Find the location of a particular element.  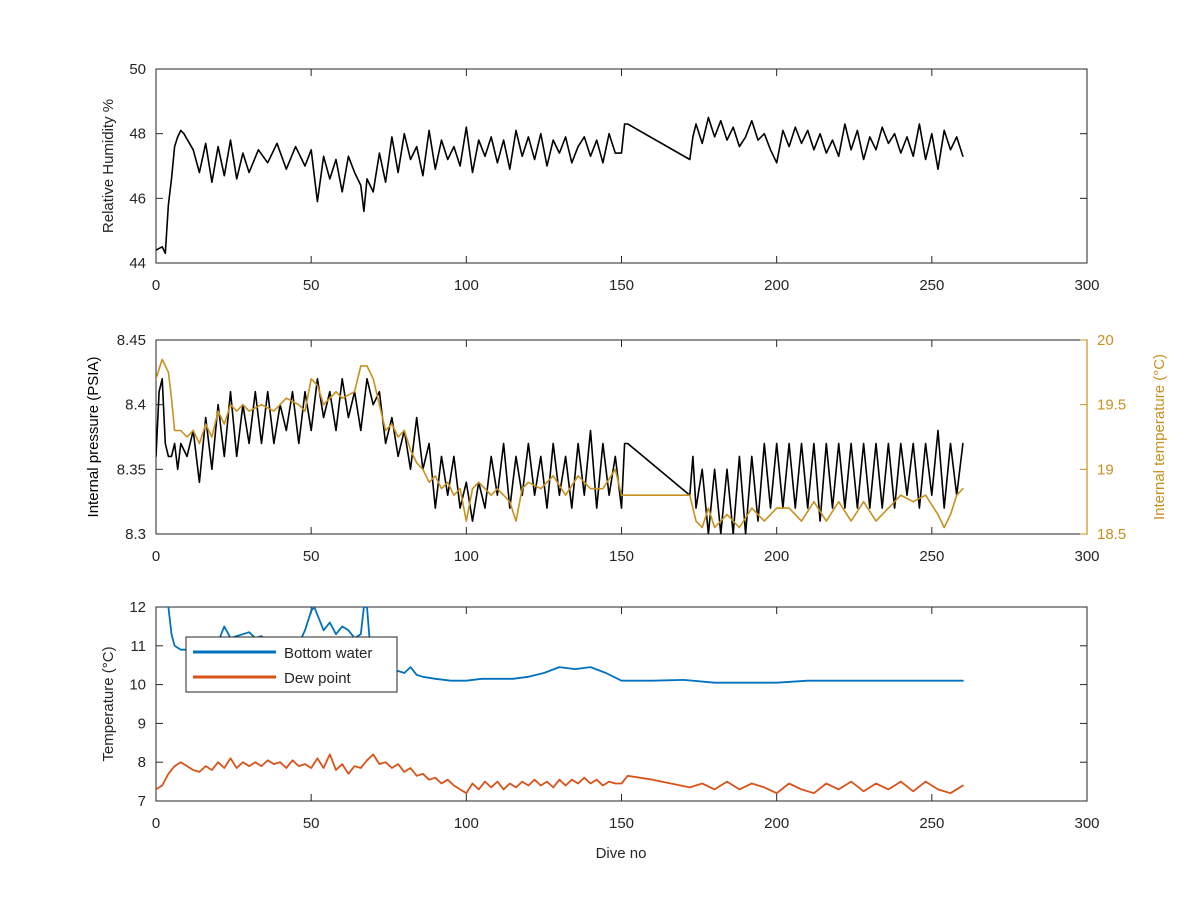

y-axis-label-humidity: Relative Humidity % is located at coordinates (108, 166).